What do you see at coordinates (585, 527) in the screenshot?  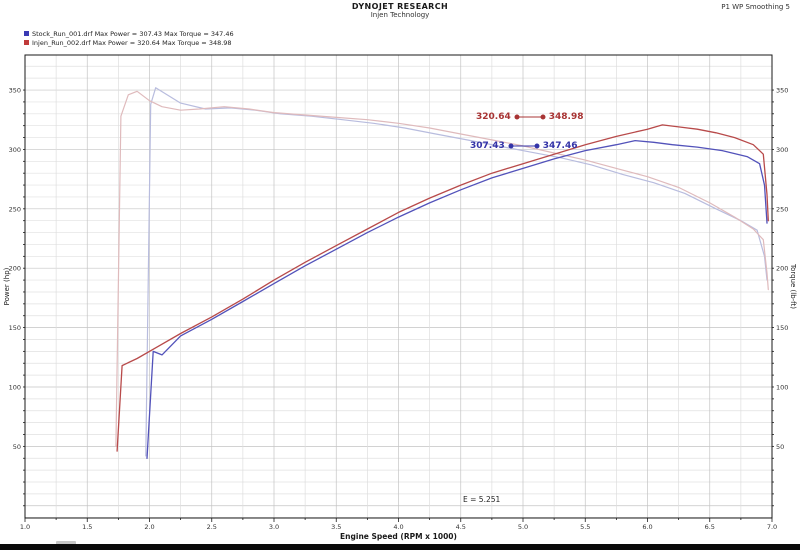 I see `x-tick-label: 5.5` at bounding box center [585, 527].